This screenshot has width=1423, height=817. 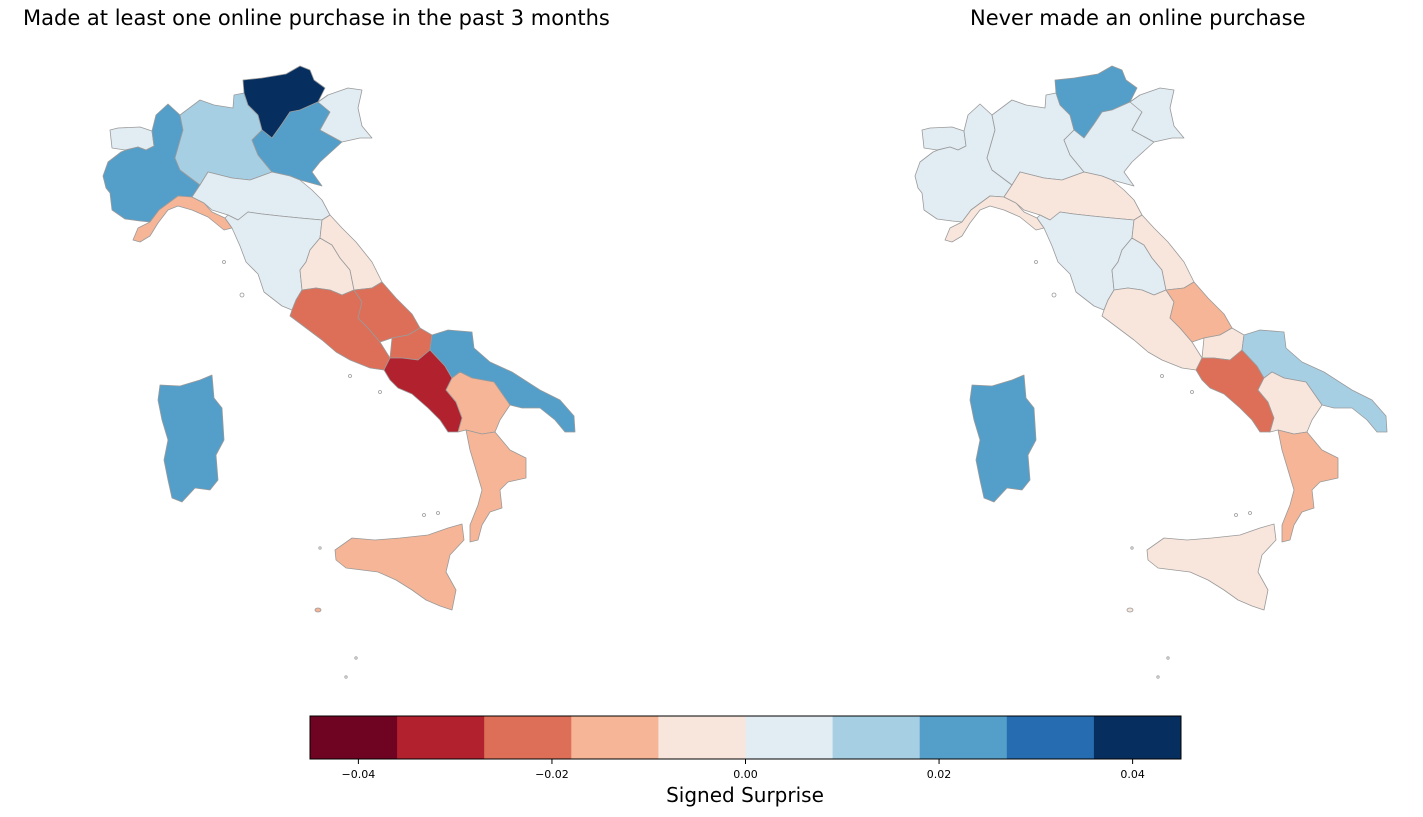 I want to click on colorbar-ticks: −0.04 −0.02 0.00 0.02 0.04, so click(x=743, y=770).